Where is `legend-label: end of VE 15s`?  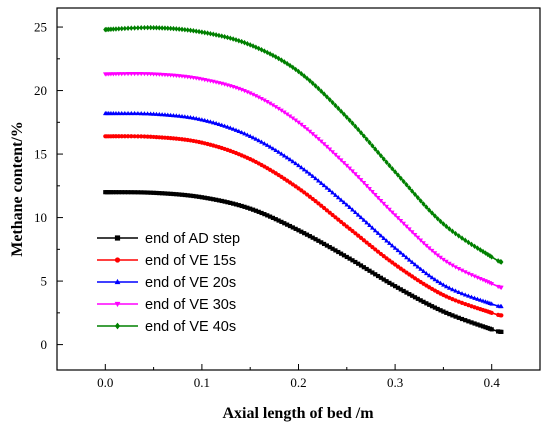
legend-label: end of VE 15s is located at coordinates (190, 261).